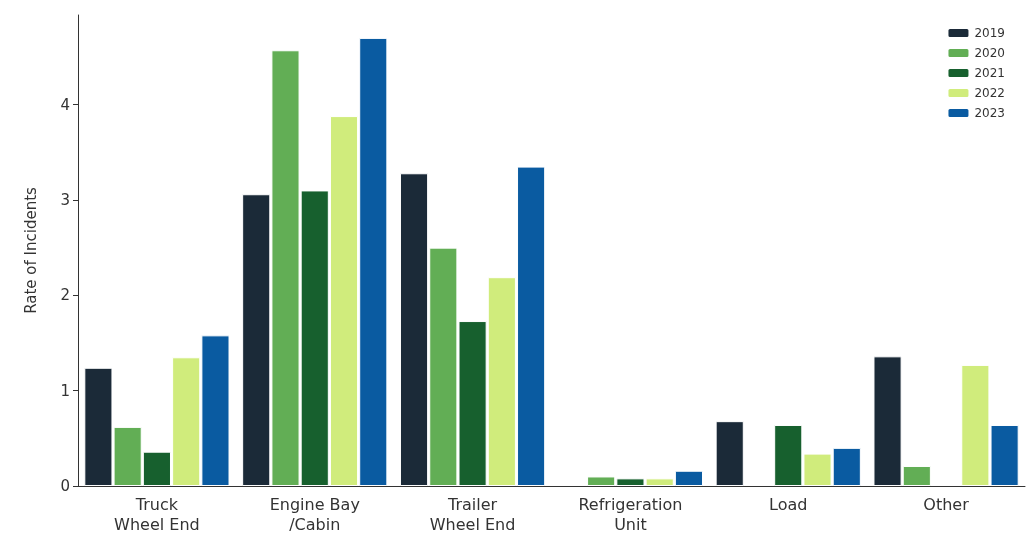 The width and height of the screenshot is (1030, 536). Describe the element at coordinates (65, 295) in the screenshot. I see `y-tick-label: 2` at that location.